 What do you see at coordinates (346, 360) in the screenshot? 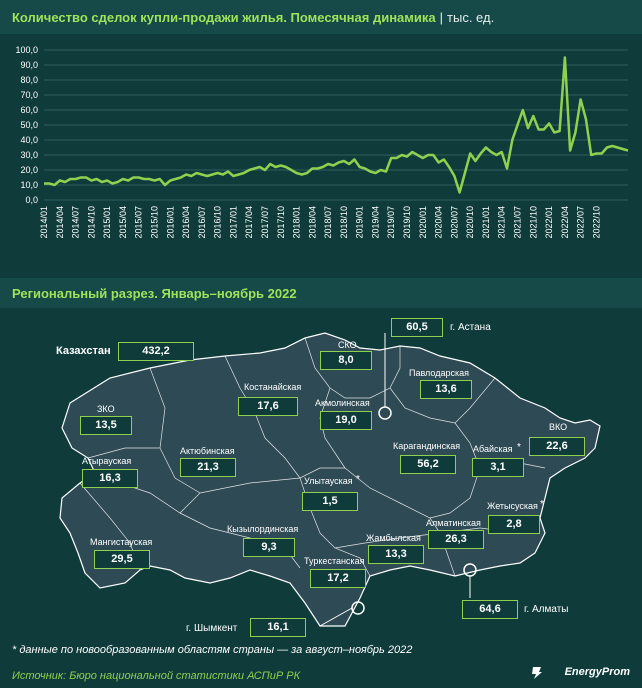
I see `region-value-sko: 8,0` at bounding box center [346, 360].